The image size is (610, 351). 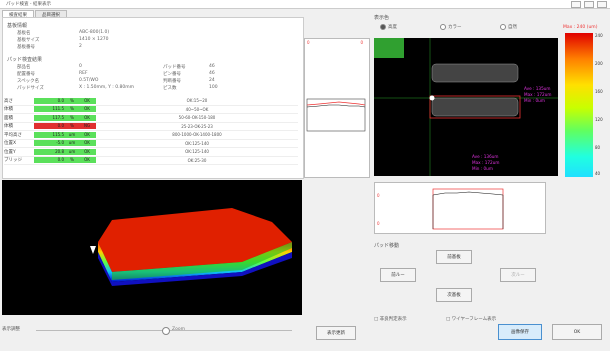 What do you see at coordinates (30, 88) in the screenshot?
I see `field-label: パッドサイズ` at bounding box center [30, 88].